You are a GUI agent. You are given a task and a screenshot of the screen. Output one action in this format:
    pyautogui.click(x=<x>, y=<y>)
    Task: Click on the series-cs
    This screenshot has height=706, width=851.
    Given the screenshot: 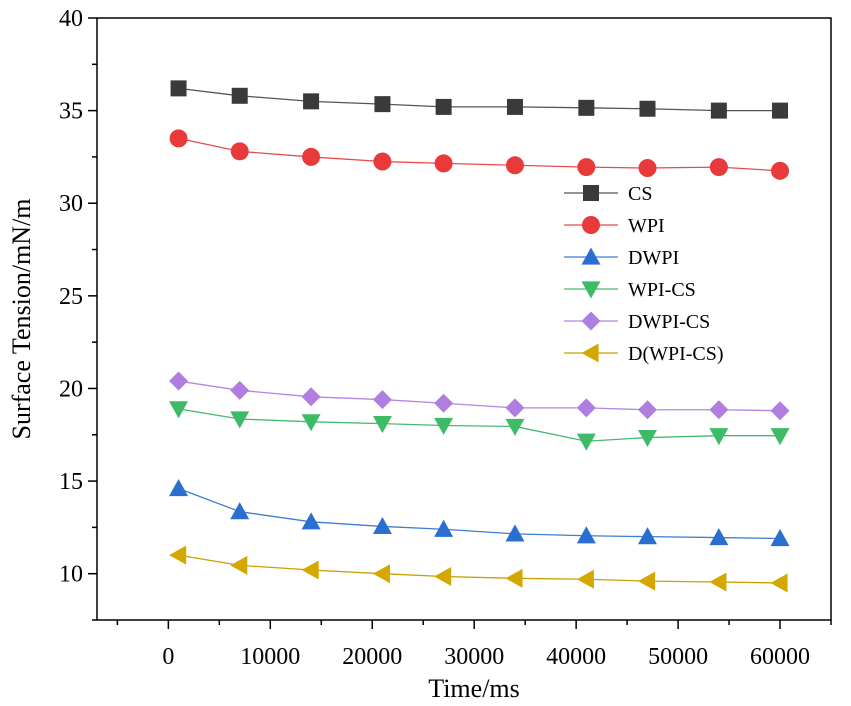 What is the action you would take?
    pyautogui.click(x=479, y=99)
    